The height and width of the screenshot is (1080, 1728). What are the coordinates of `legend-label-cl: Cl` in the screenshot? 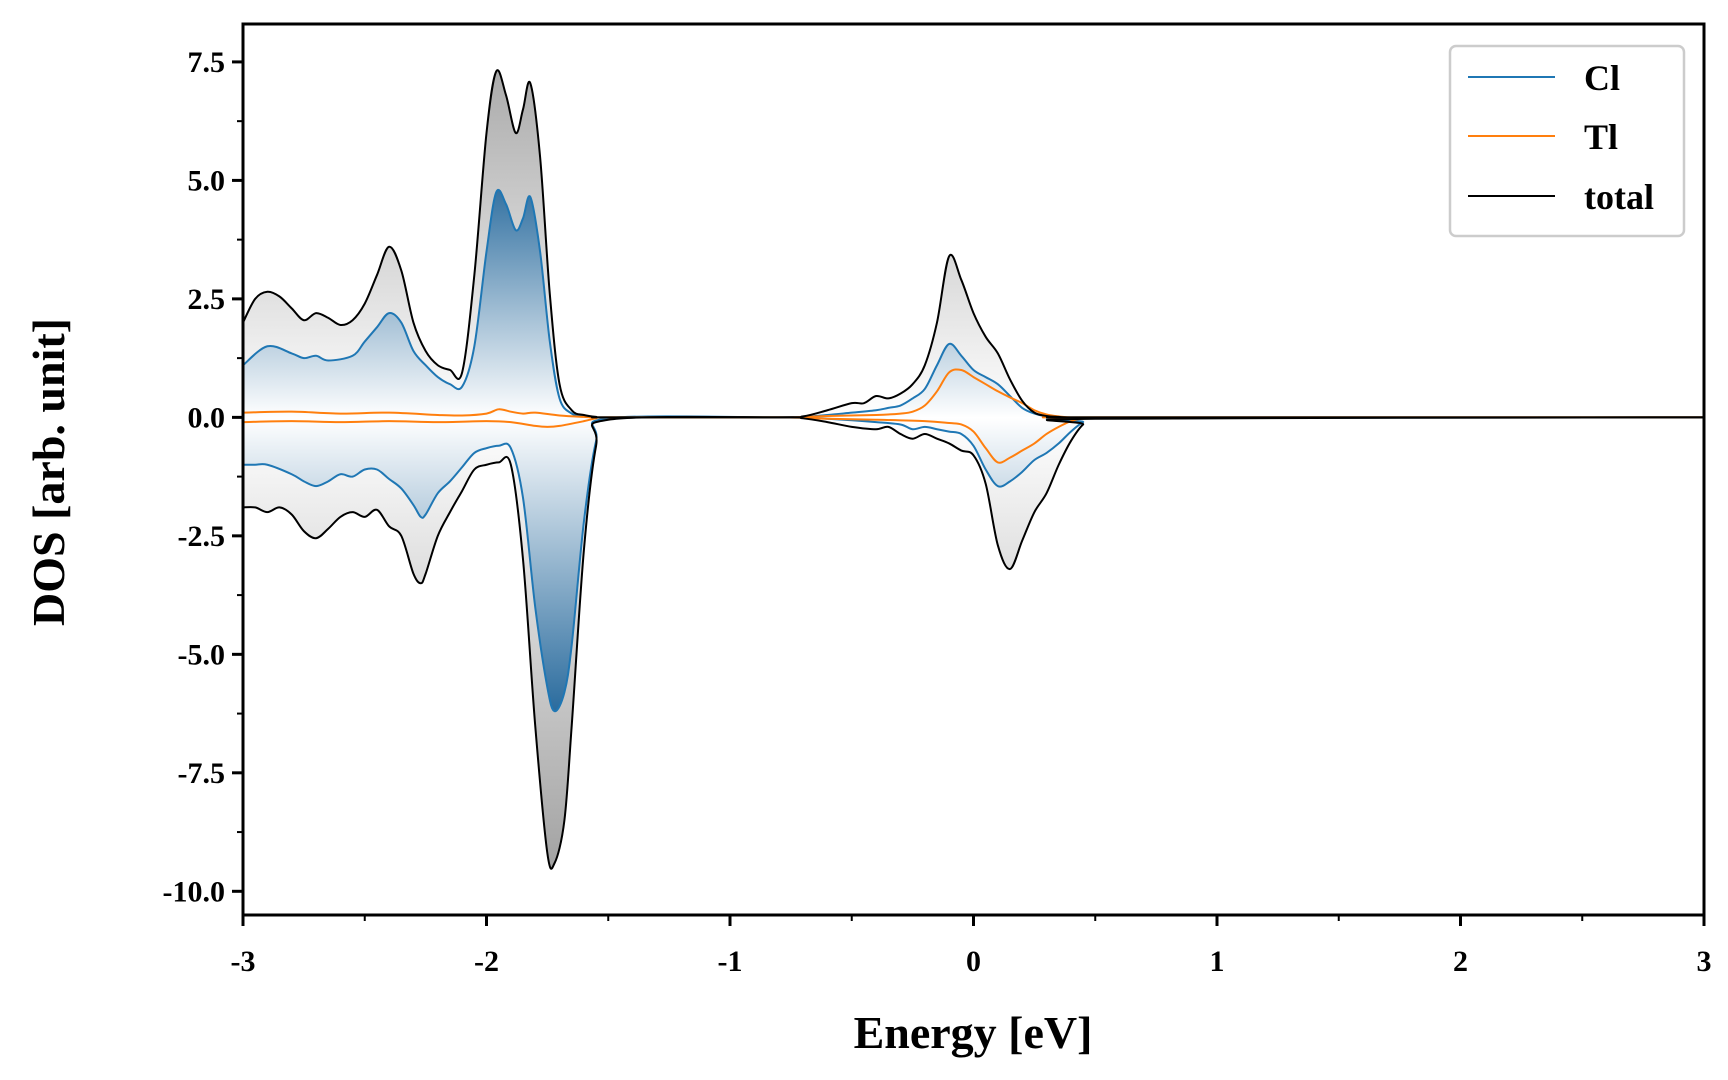 It's located at (1602, 78).